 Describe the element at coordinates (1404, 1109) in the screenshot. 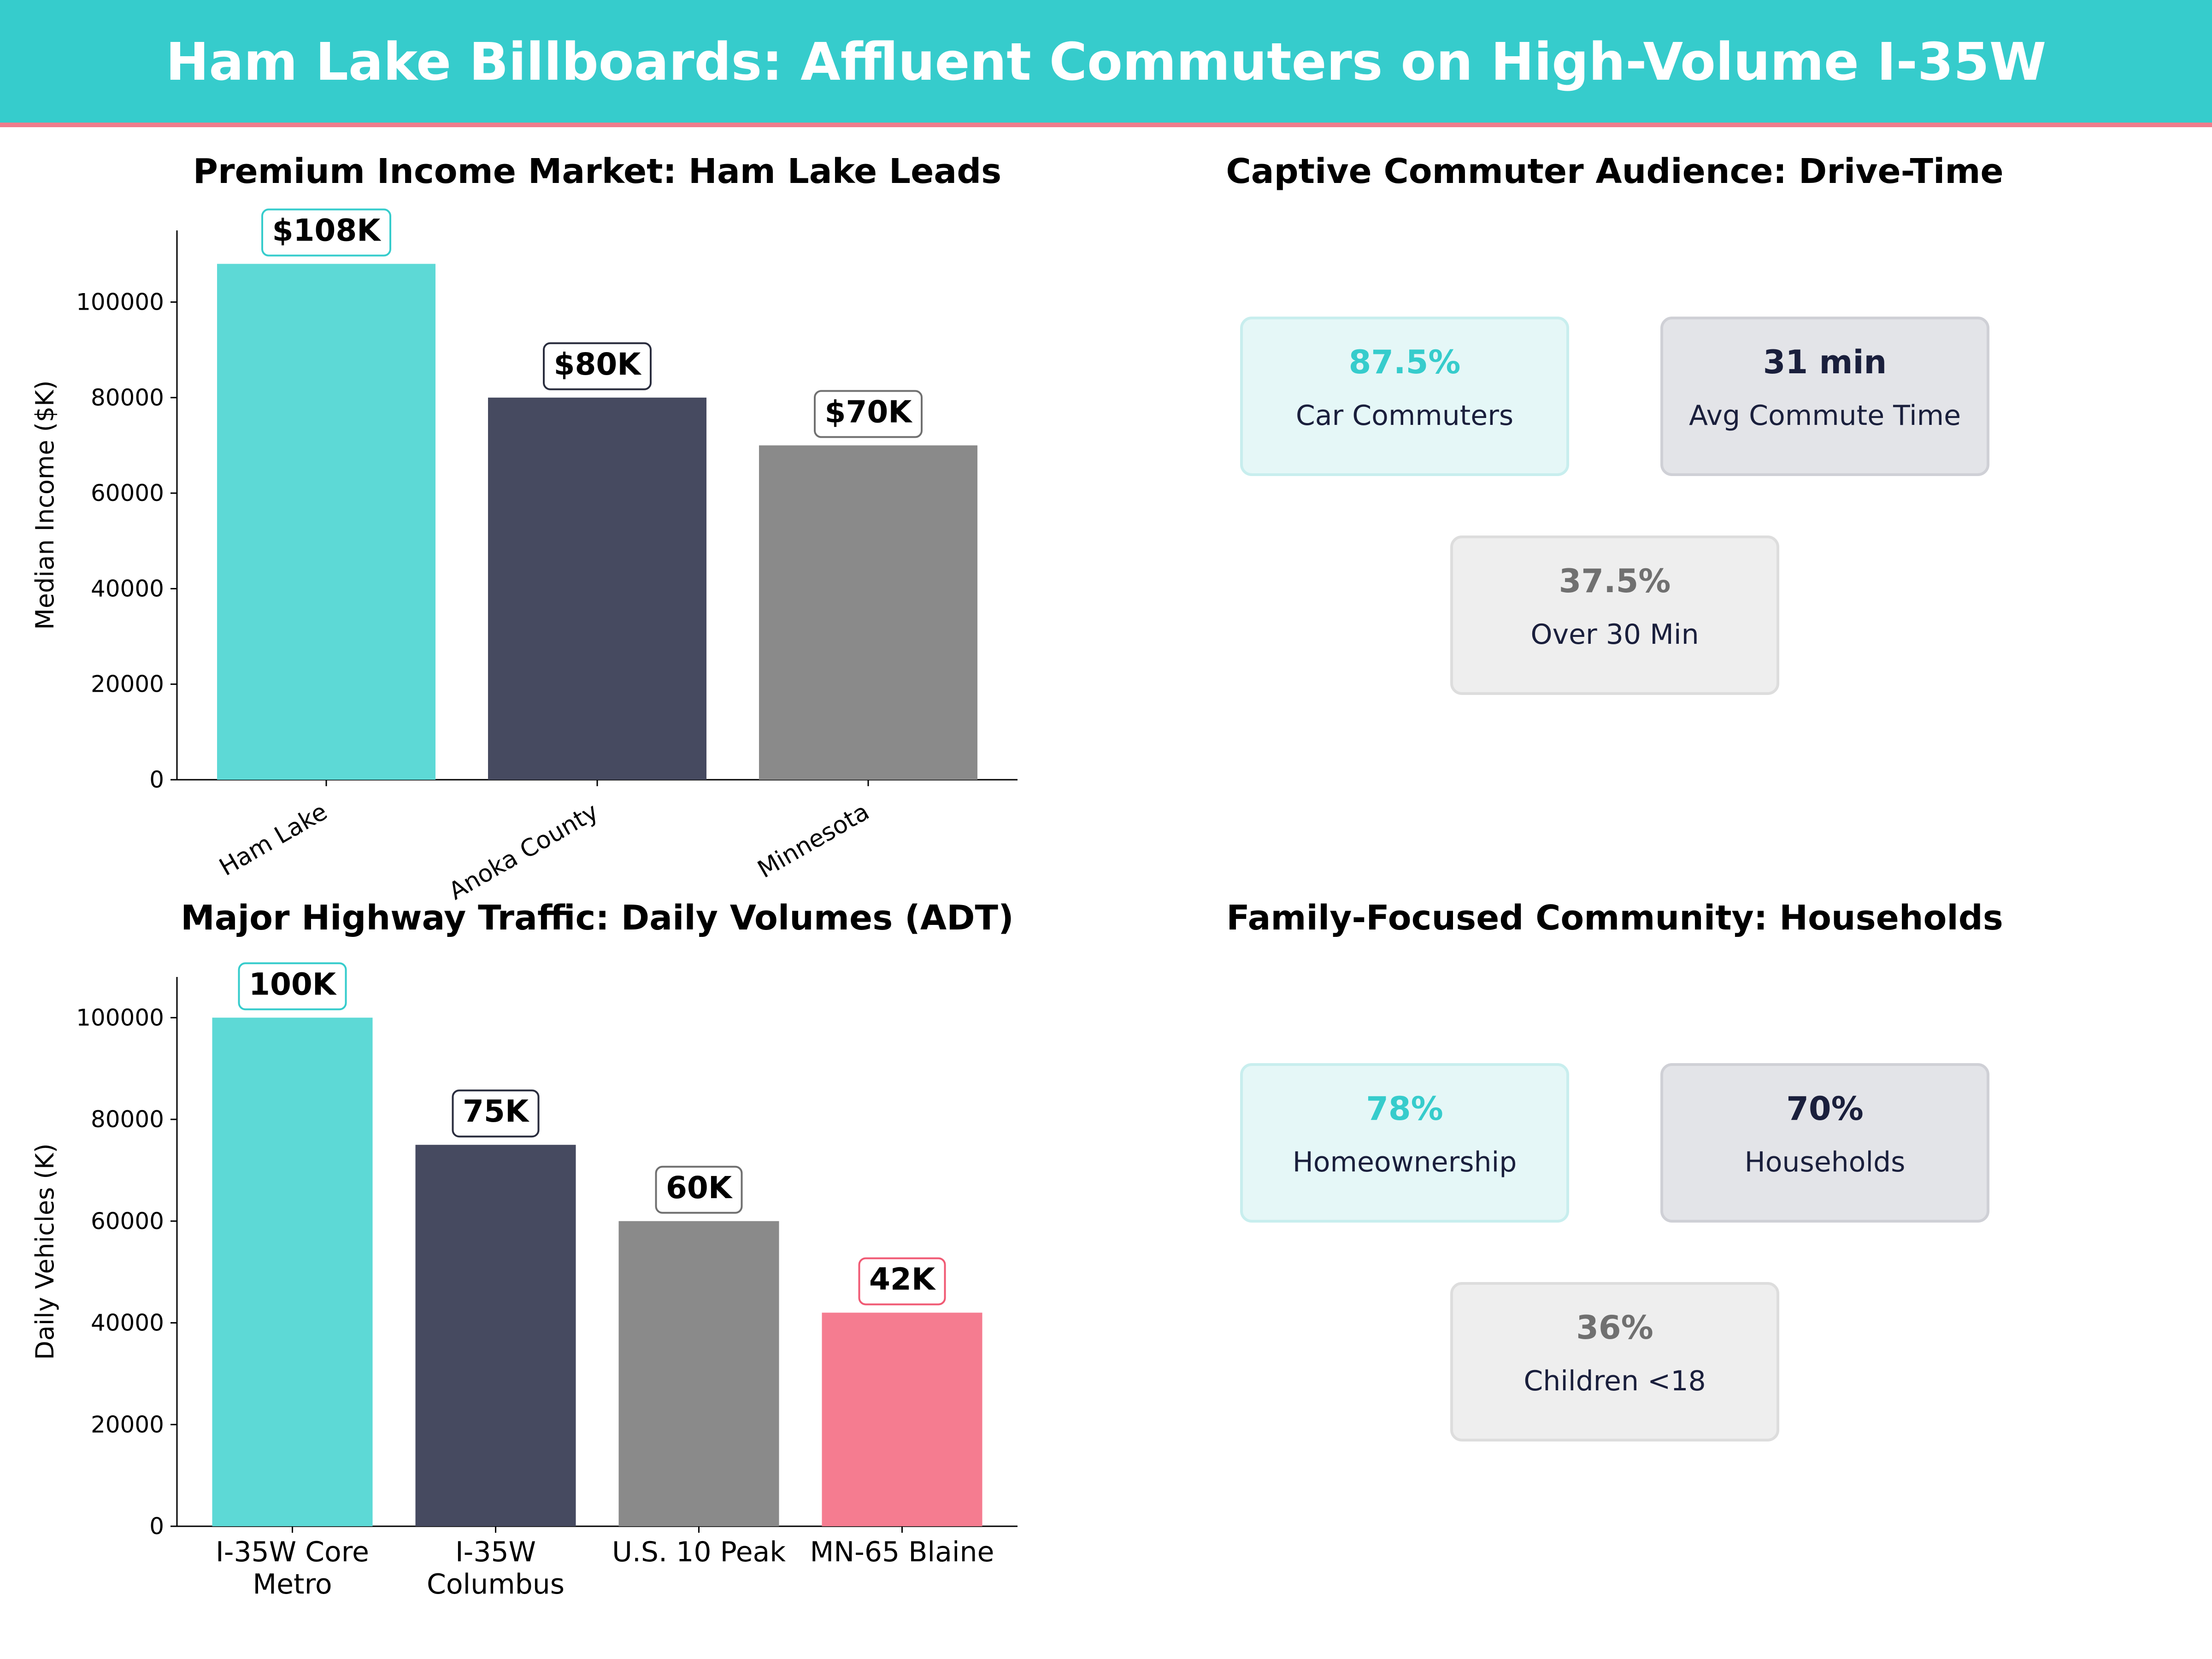

I see `stat-value: 78%` at that location.